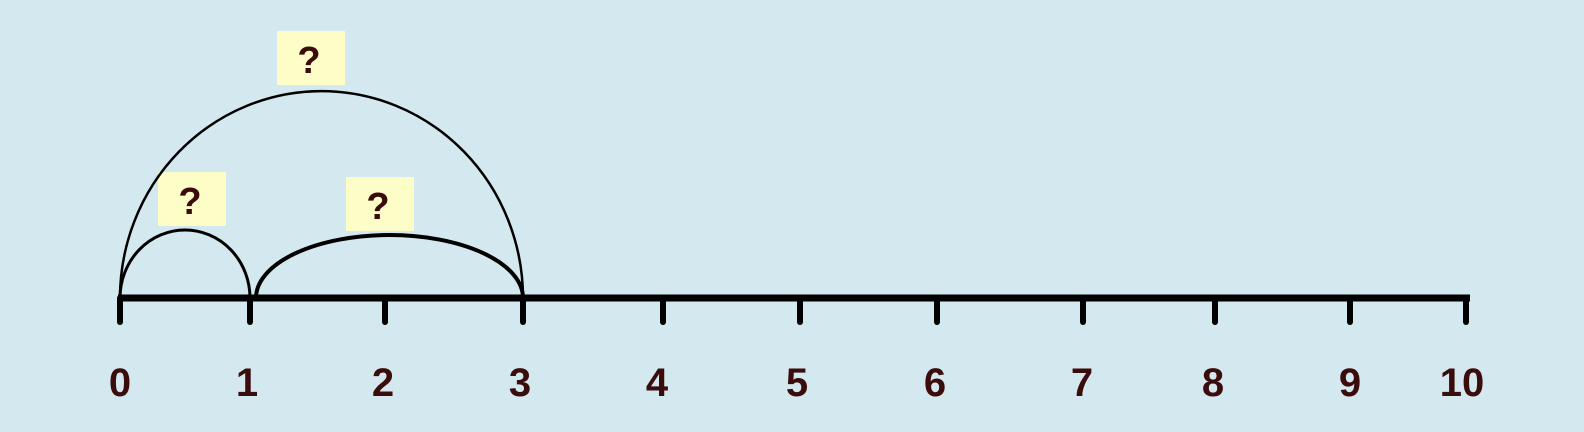 This screenshot has width=1584, height=432. What do you see at coordinates (520, 383) in the screenshot?
I see `tick-label: 3` at bounding box center [520, 383].